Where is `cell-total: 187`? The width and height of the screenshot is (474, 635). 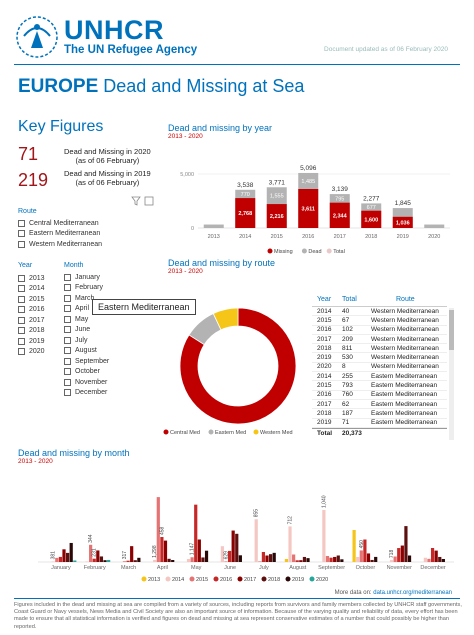 cell-total: 187 is located at coordinates (347, 413).